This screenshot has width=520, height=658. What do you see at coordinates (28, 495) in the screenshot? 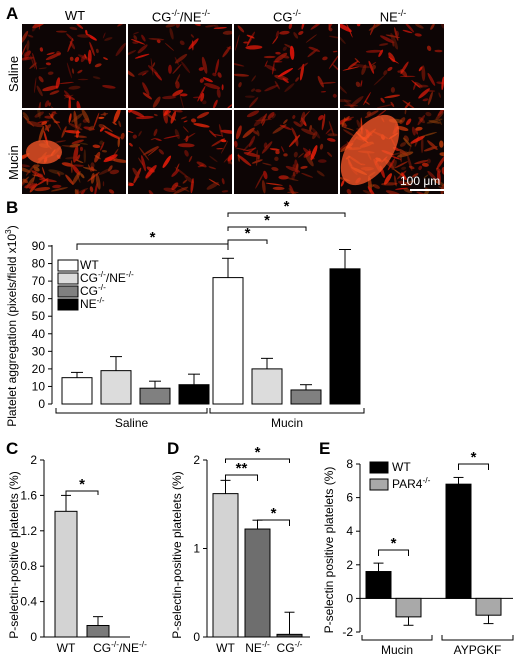
I see `chart-c-ytick-label-1.6: 1.6` at bounding box center [28, 495].